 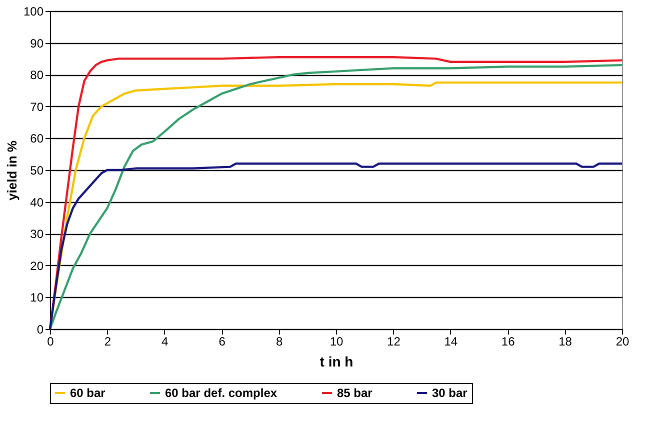 I want to click on y-tick-label: 40, so click(x=37, y=202).